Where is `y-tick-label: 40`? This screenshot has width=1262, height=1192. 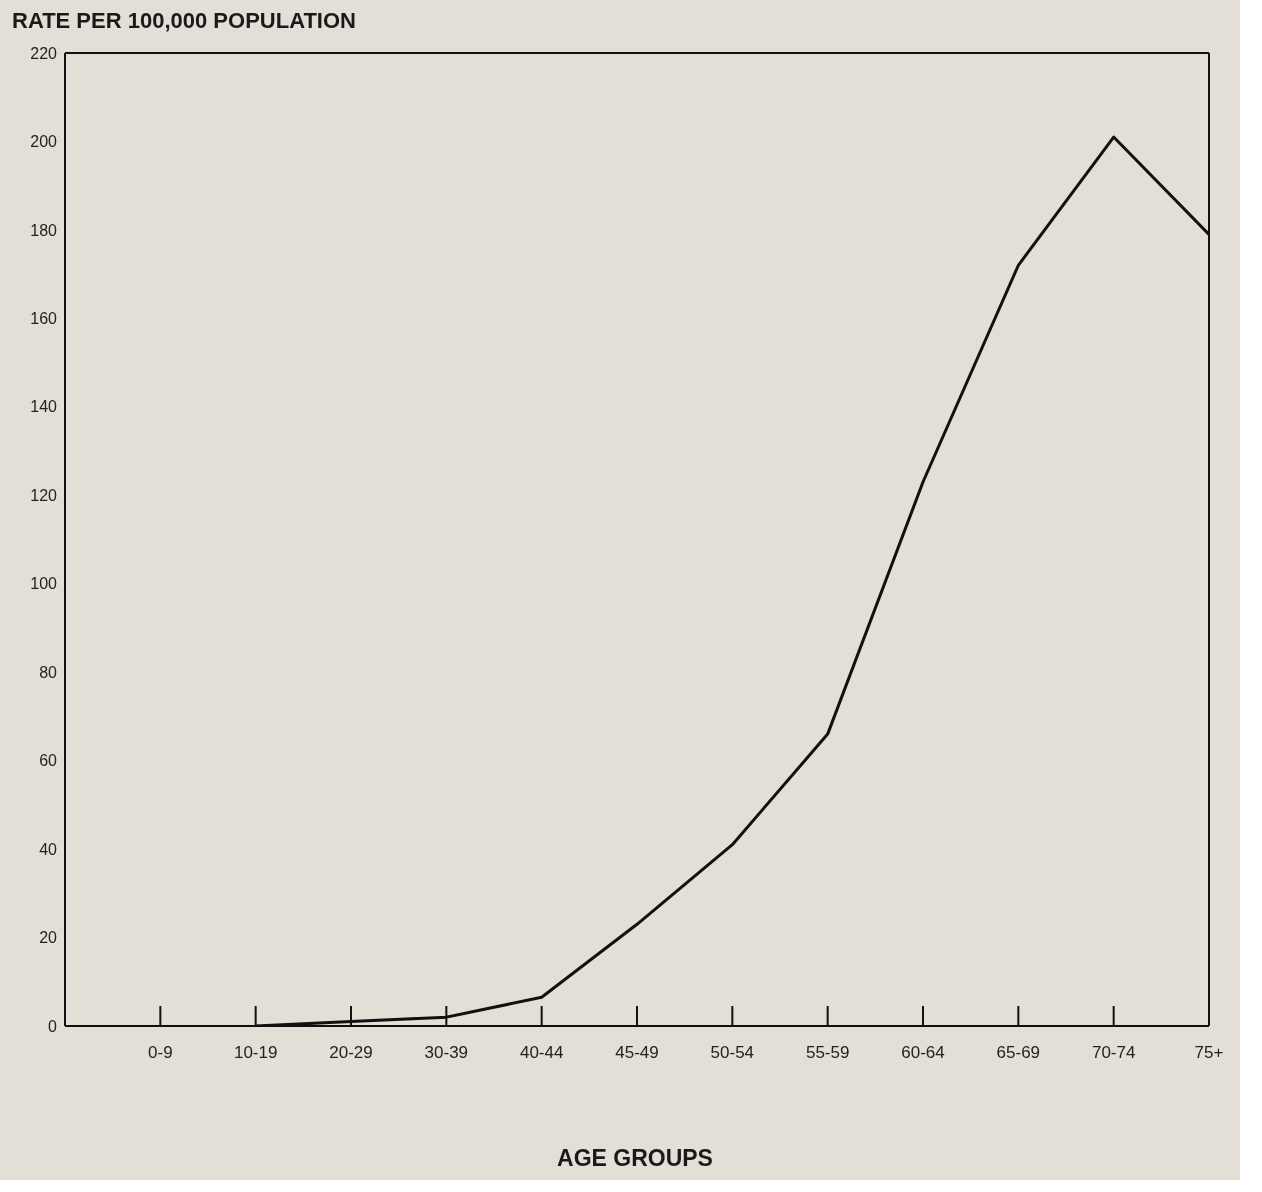
y-tick-label: 40 is located at coordinates (48, 849).